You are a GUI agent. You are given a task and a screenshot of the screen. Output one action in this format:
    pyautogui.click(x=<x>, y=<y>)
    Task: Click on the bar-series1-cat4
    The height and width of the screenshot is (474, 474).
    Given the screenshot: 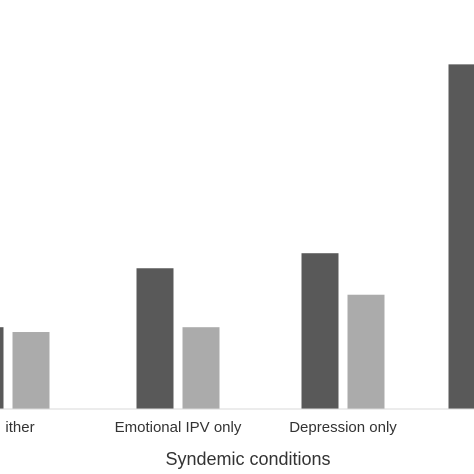 What is the action you would take?
    pyautogui.click(x=461, y=236)
    